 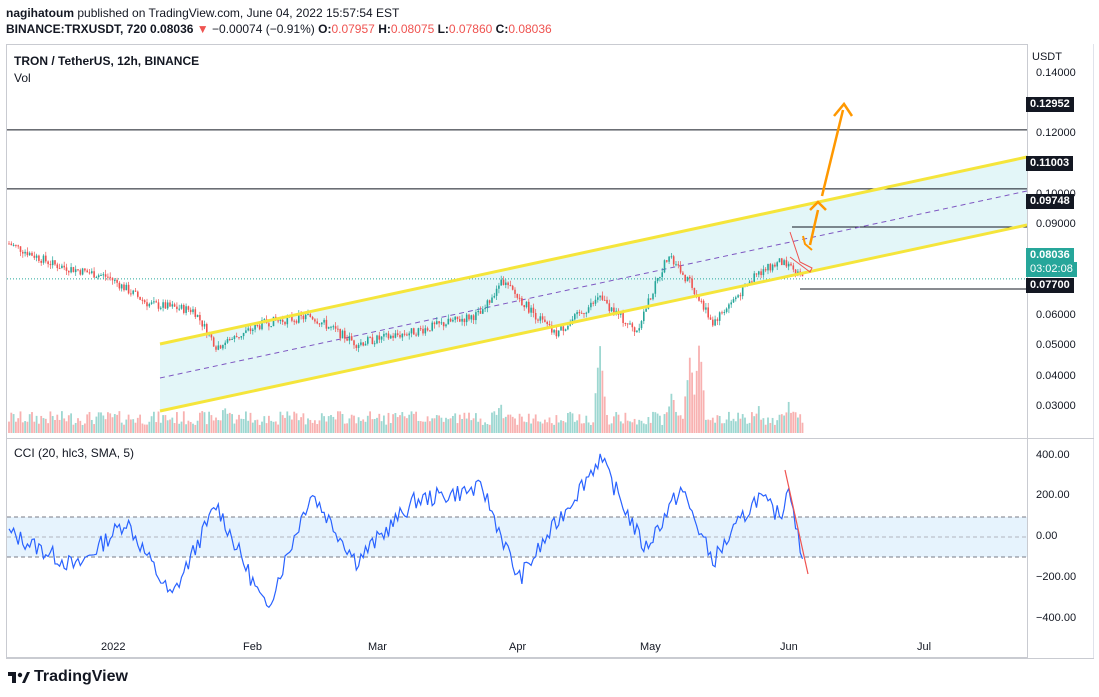 I want to click on tradingview-logo-icon, so click(x=19, y=677).